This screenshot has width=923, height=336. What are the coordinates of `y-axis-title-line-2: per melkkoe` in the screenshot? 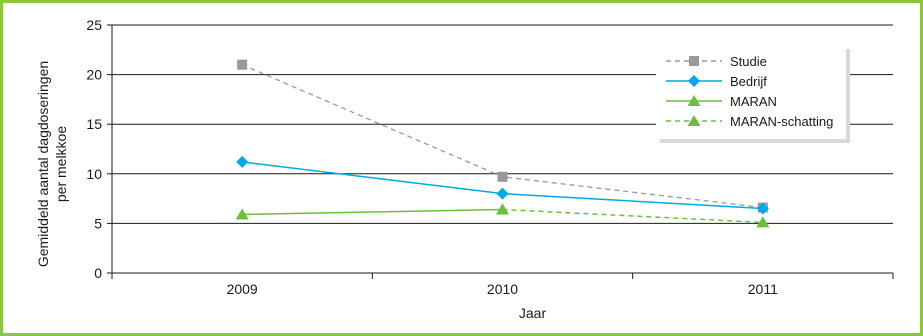 It's located at (61, 164).